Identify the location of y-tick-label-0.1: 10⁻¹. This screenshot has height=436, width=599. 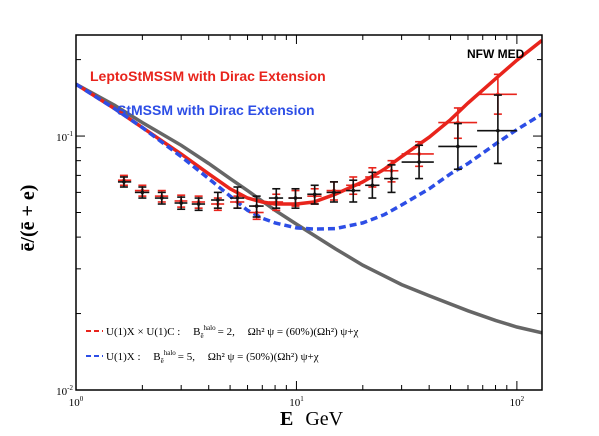
(64, 137).